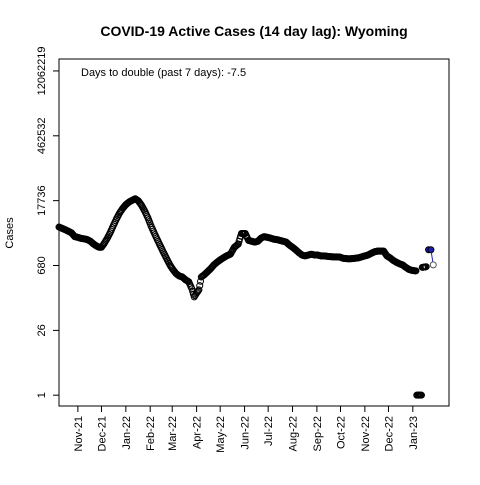  What do you see at coordinates (198, 432) in the screenshot?
I see `x-tick-label: Apr-22` at bounding box center [198, 432].